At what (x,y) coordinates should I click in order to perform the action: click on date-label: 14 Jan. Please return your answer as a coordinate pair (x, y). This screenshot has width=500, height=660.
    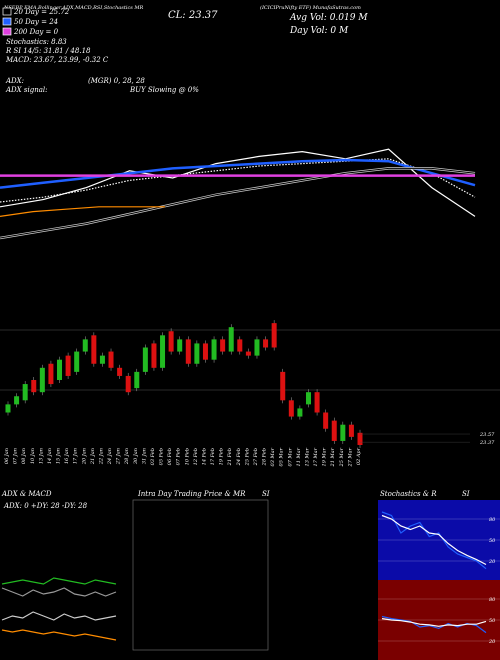
    Looking at the image, I should click on (50, 456).